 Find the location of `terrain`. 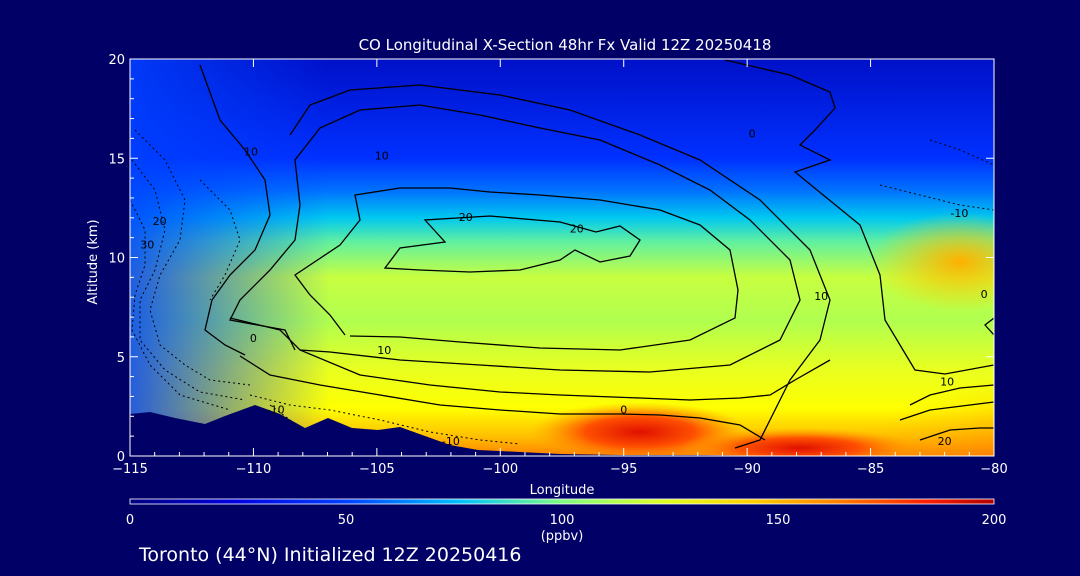

terrain is located at coordinates (562, 430).